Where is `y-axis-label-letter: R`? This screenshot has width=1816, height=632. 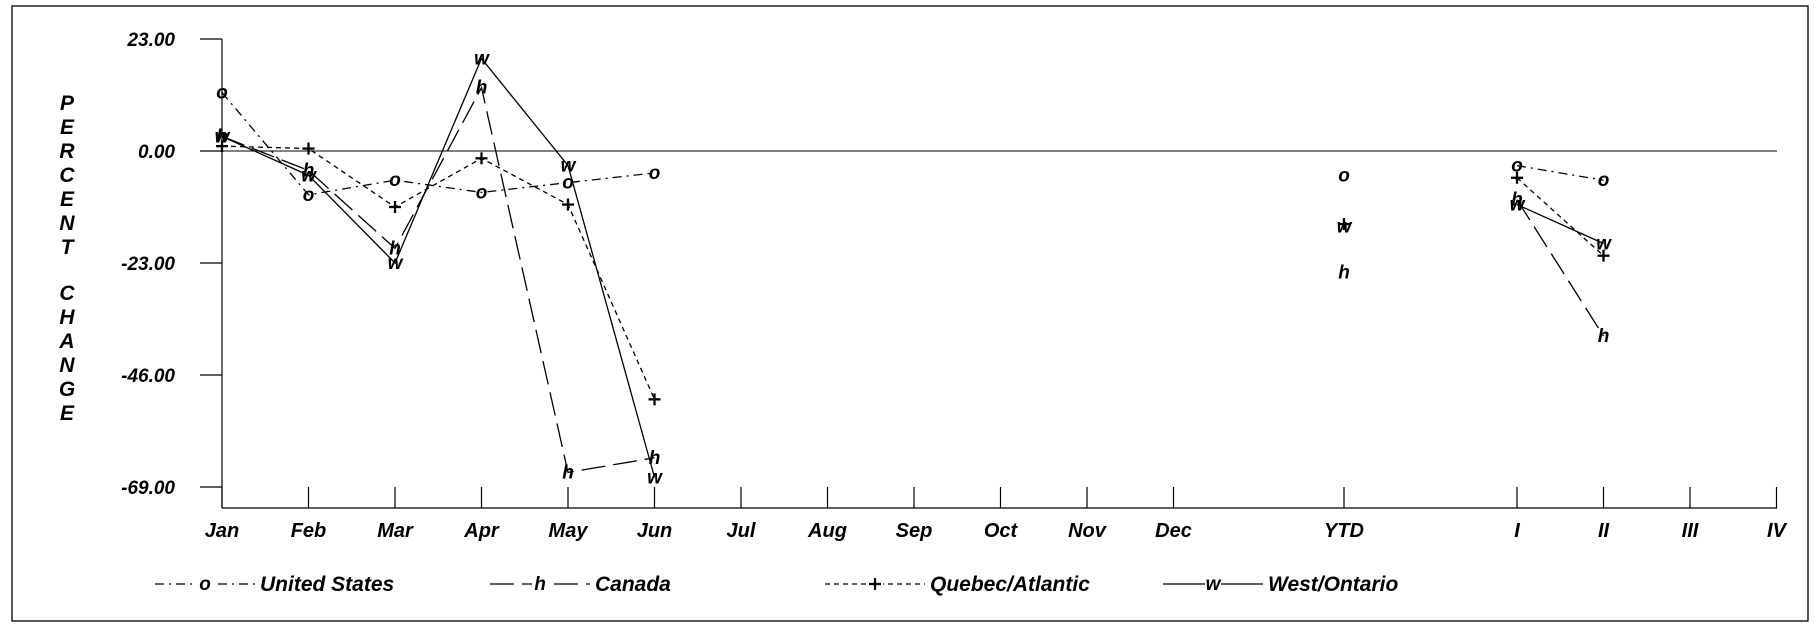 y-axis-label-letter: R is located at coordinates (67, 151).